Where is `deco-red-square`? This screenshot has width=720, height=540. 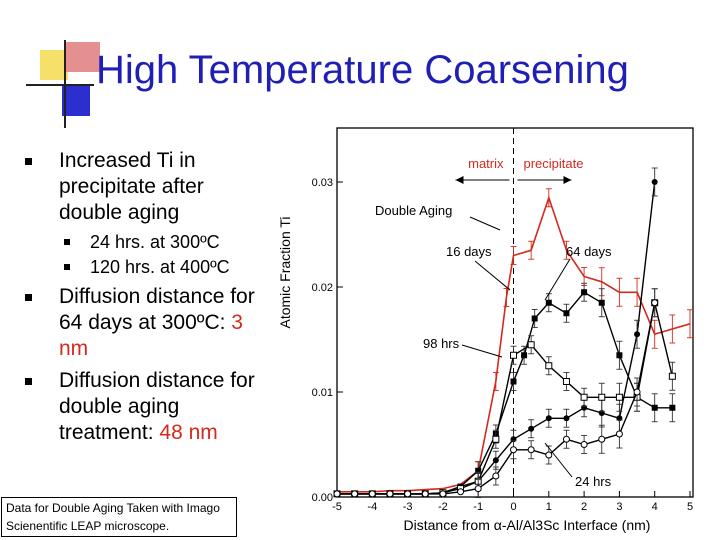
deco-red-square is located at coordinates (83, 57).